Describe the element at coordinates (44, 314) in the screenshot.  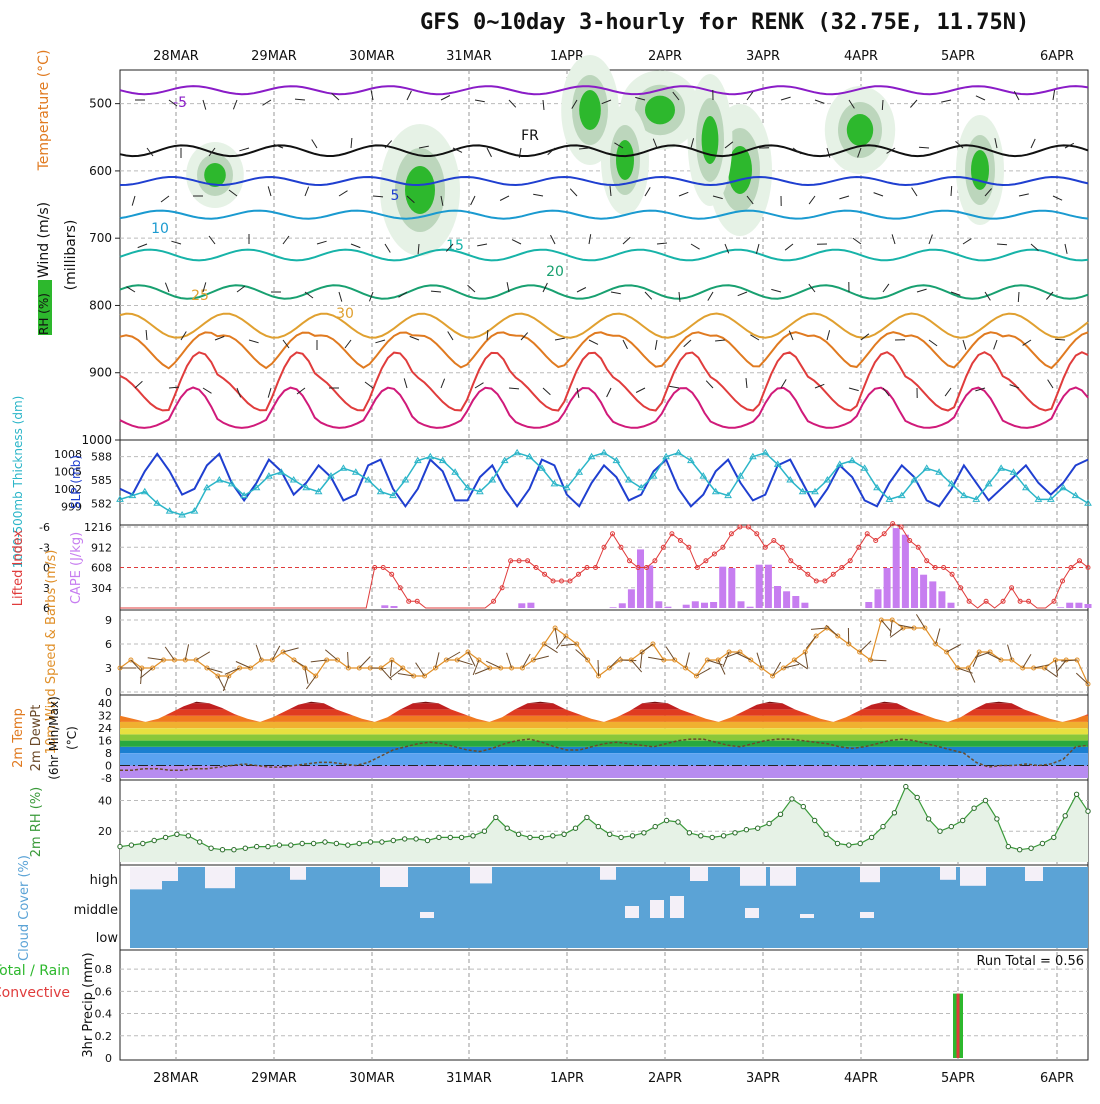
I see `upper-axis-label-rh: RH (%)` at that location.